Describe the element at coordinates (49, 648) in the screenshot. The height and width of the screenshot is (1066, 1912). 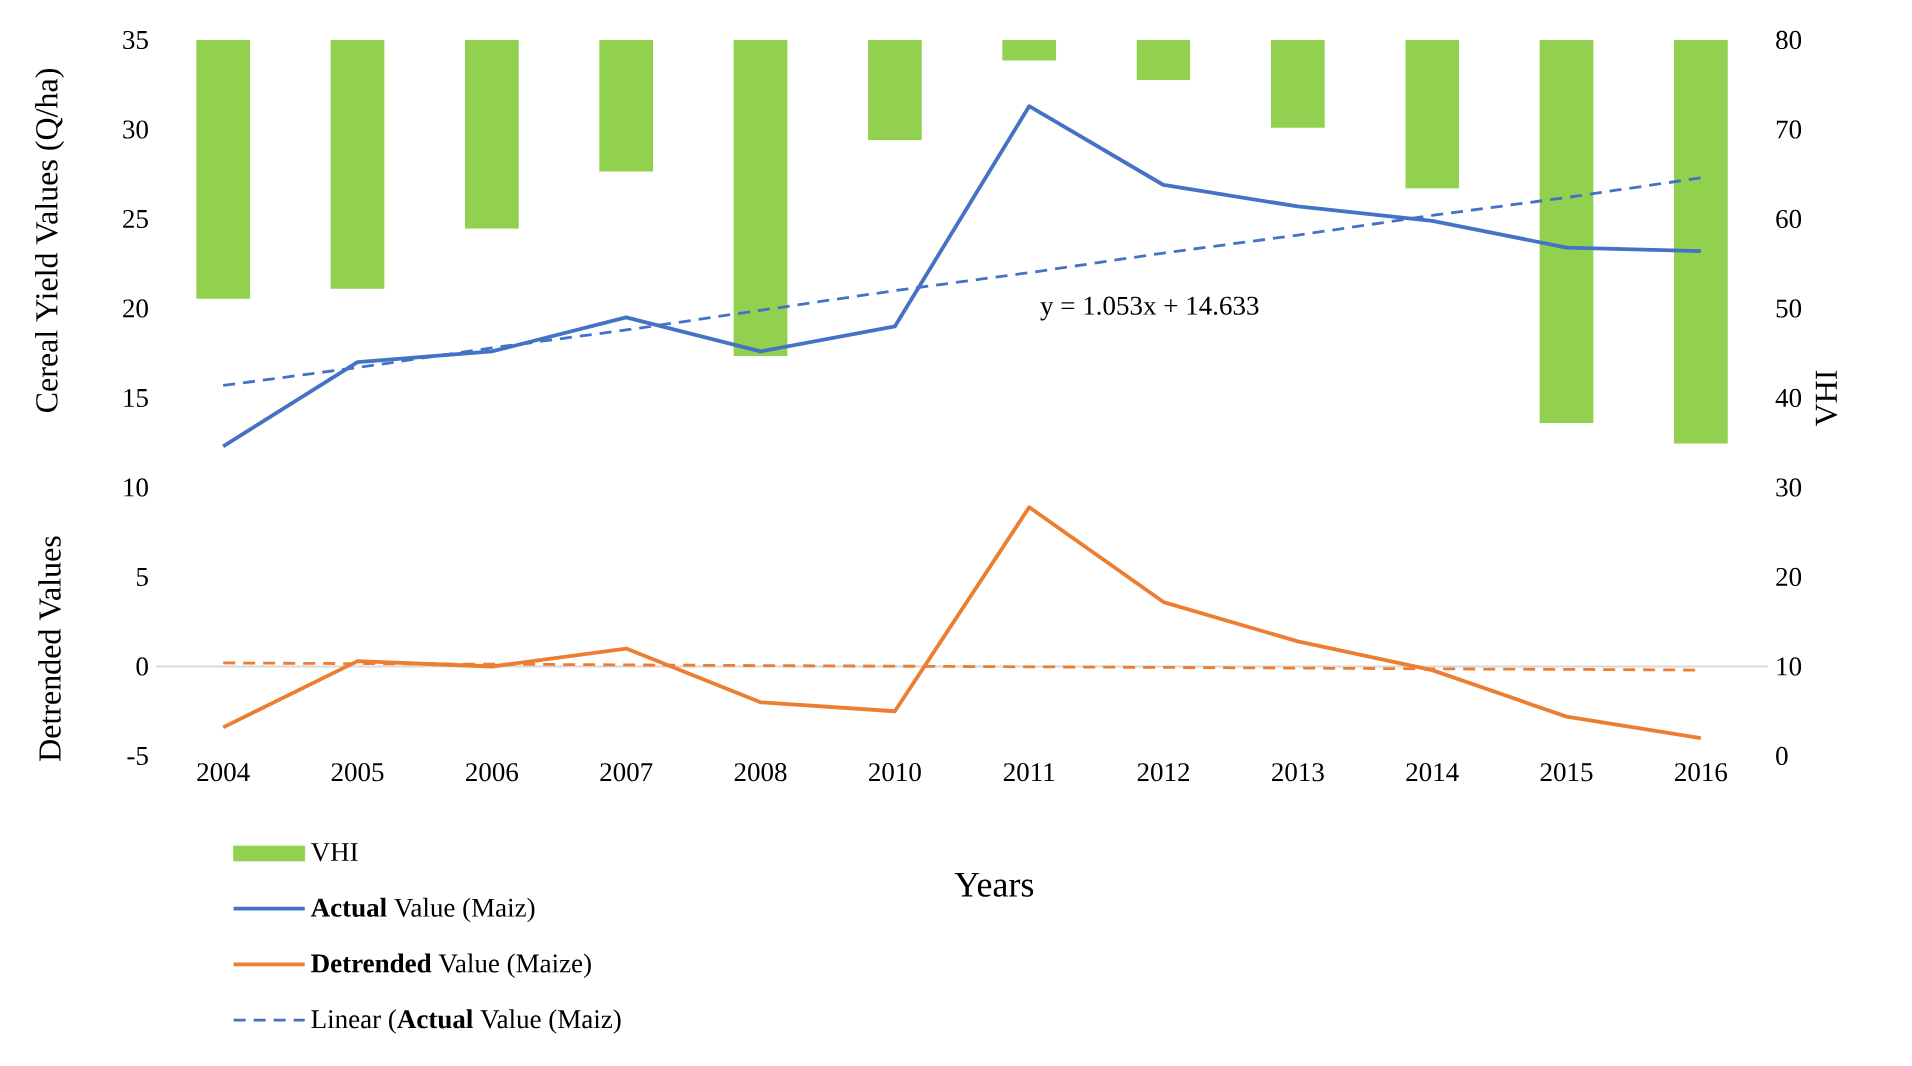
I see `text: Detrended Values` at that location.